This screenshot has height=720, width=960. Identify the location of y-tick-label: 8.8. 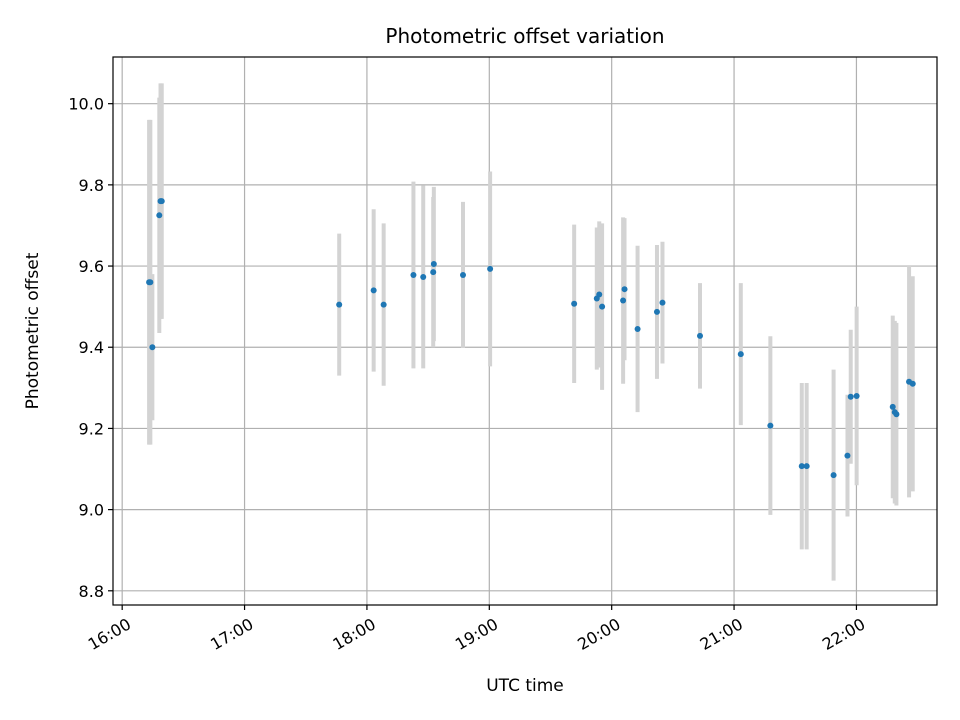
(91, 591).